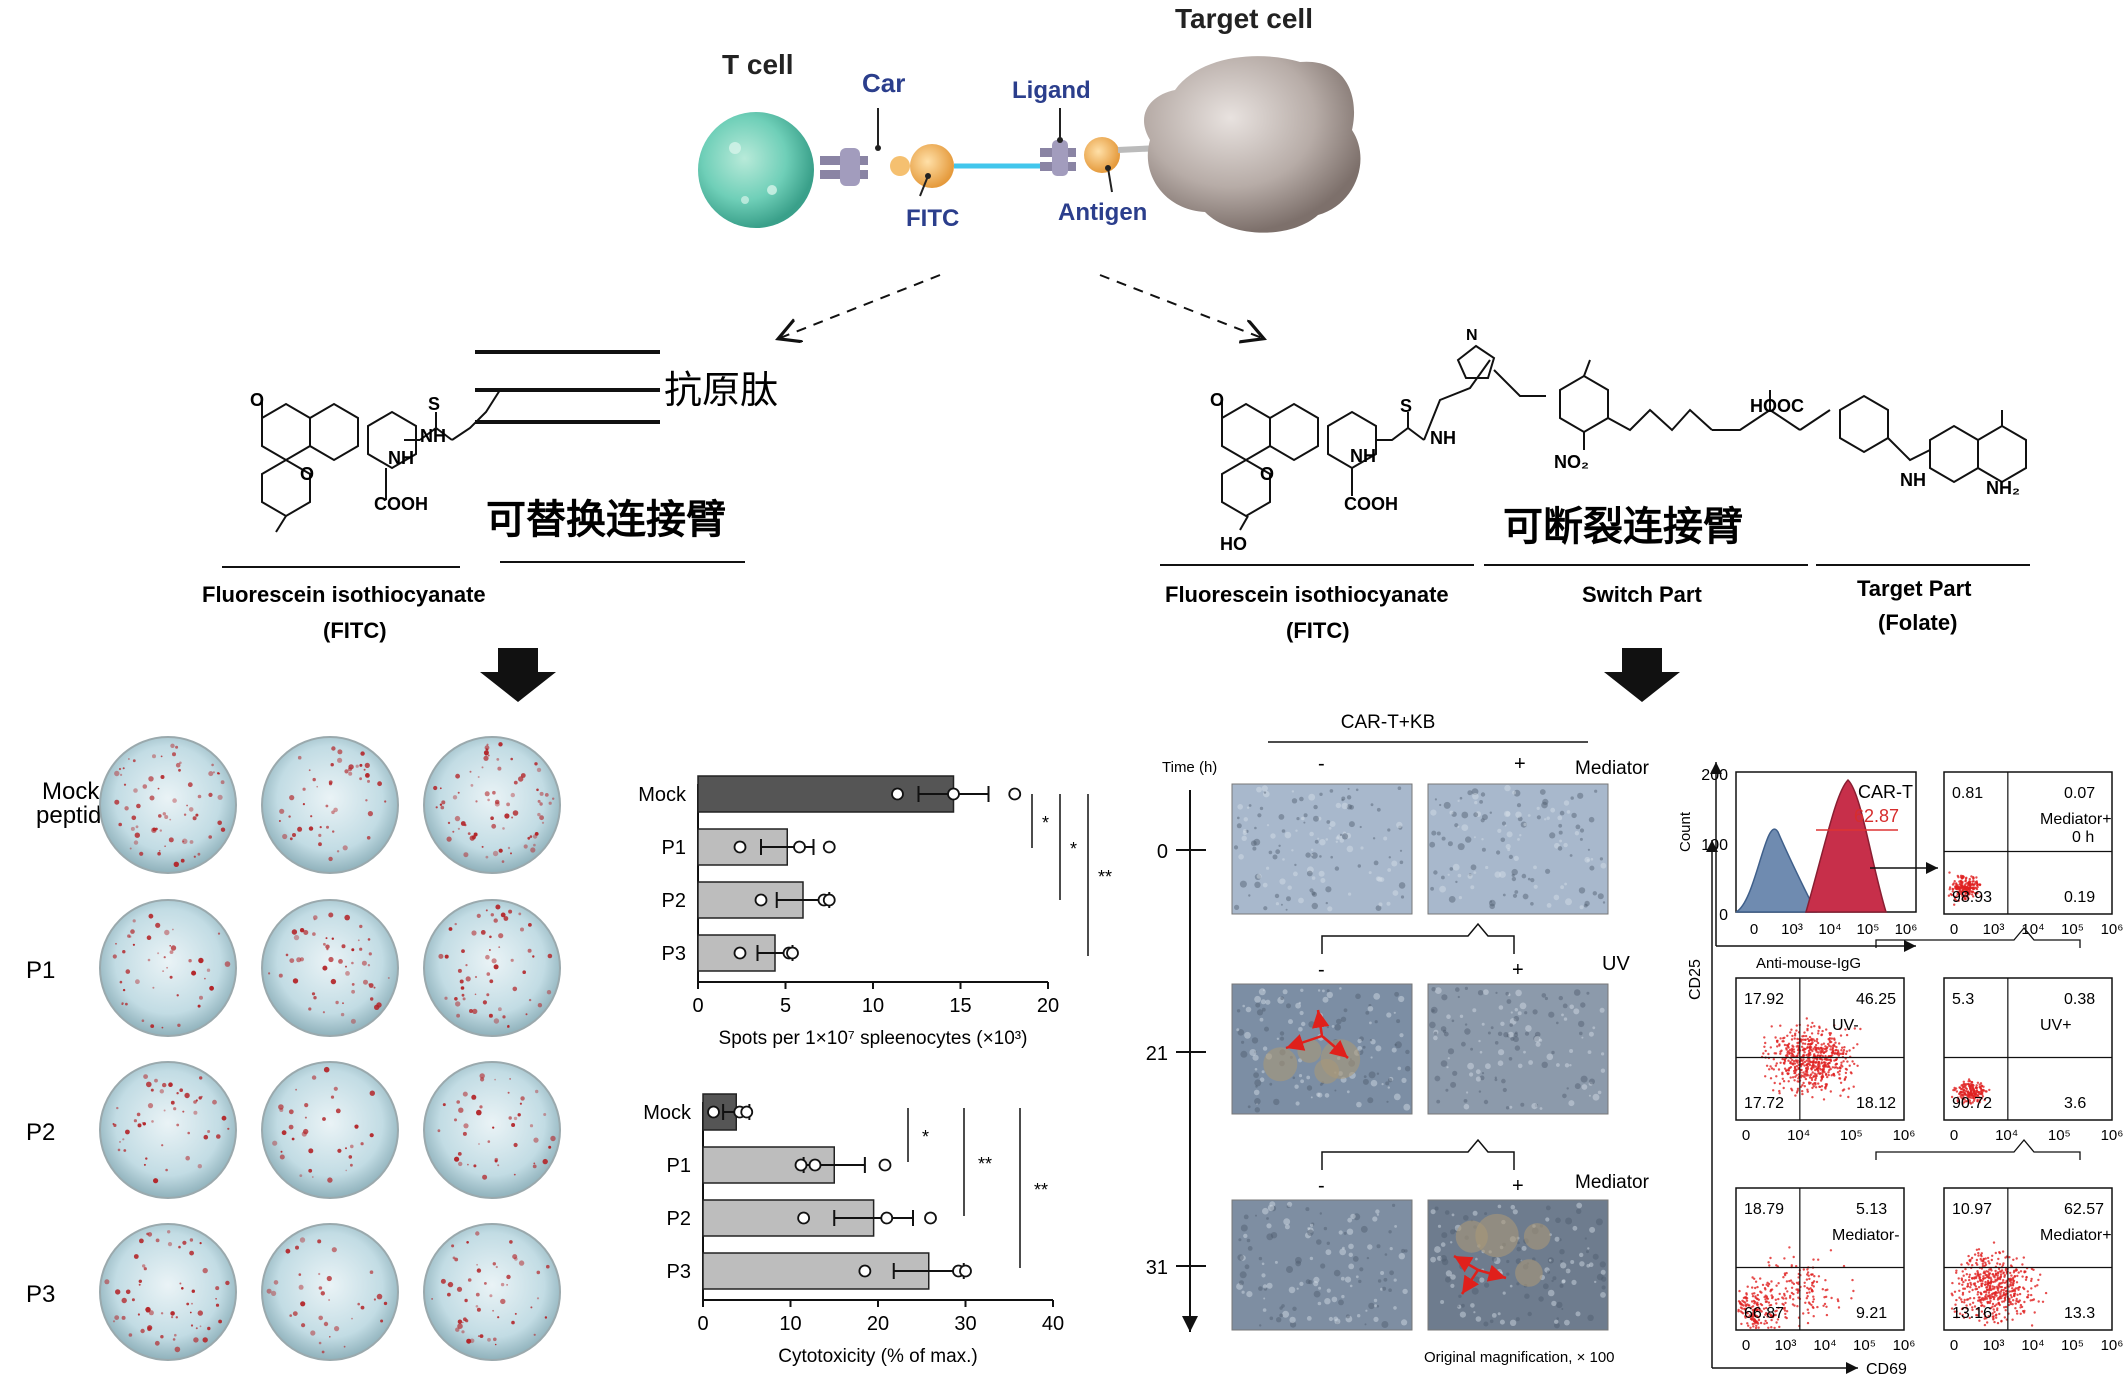 This screenshot has width=2126, height=1381. What do you see at coordinates (1244, 18) in the screenshot?
I see `target-cell-label: Target cell` at bounding box center [1244, 18].